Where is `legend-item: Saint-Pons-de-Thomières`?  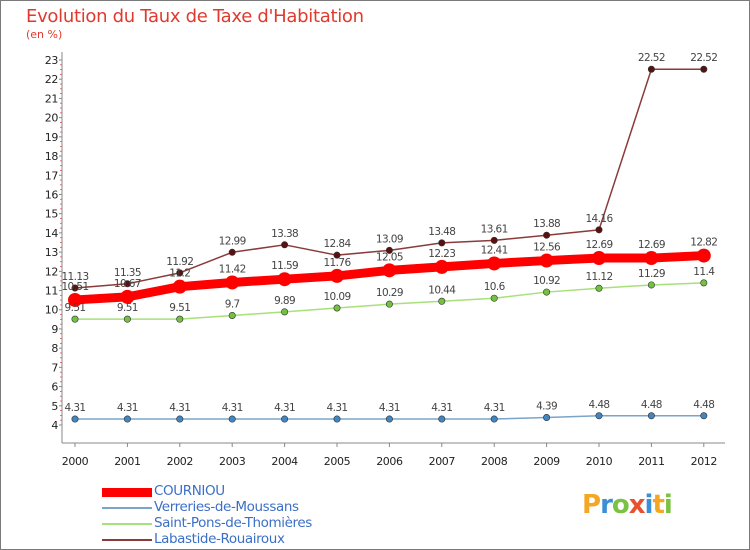 legend-item: Saint-Pons-de-Thomières is located at coordinates (252, 523).